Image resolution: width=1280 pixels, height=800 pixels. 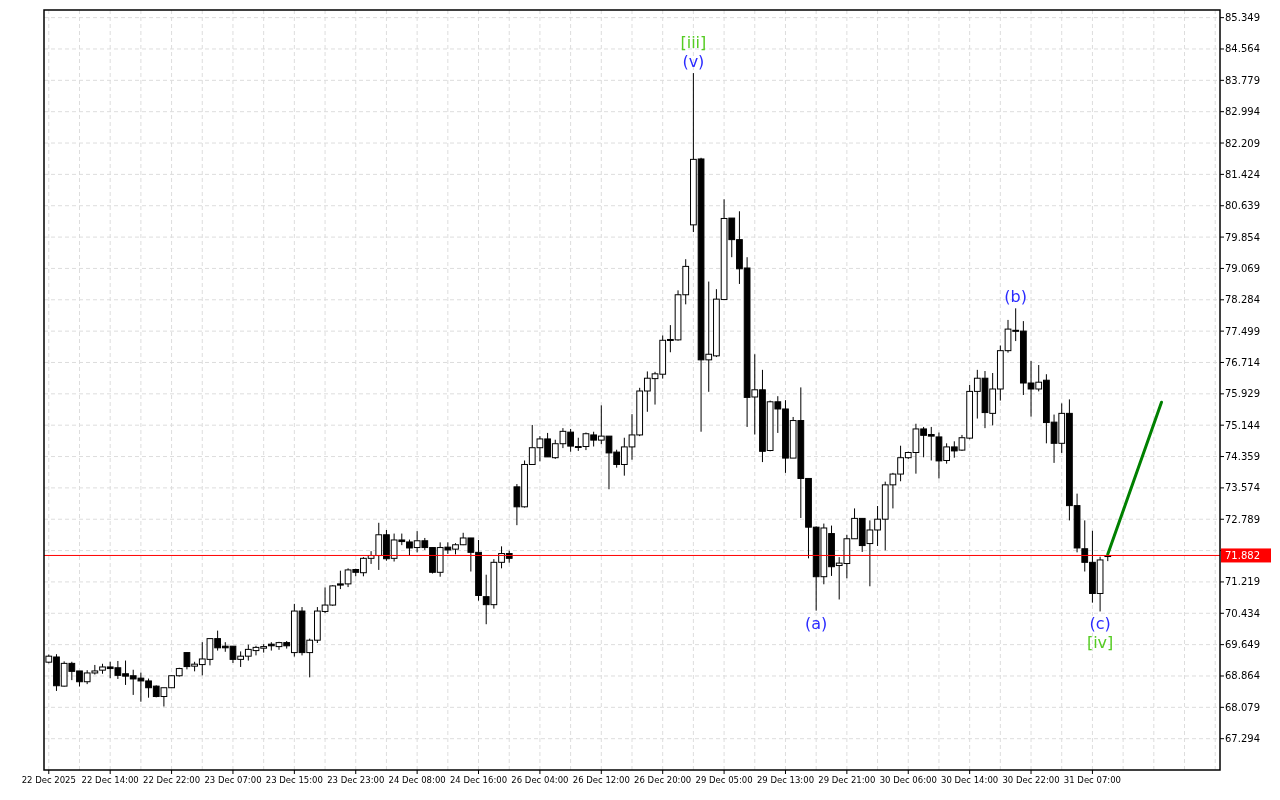 What do you see at coordinates (663, 780) in the screenshot?
I see `x-tick-label: 26 Dec 20:00` at bounding box center [663, 780].